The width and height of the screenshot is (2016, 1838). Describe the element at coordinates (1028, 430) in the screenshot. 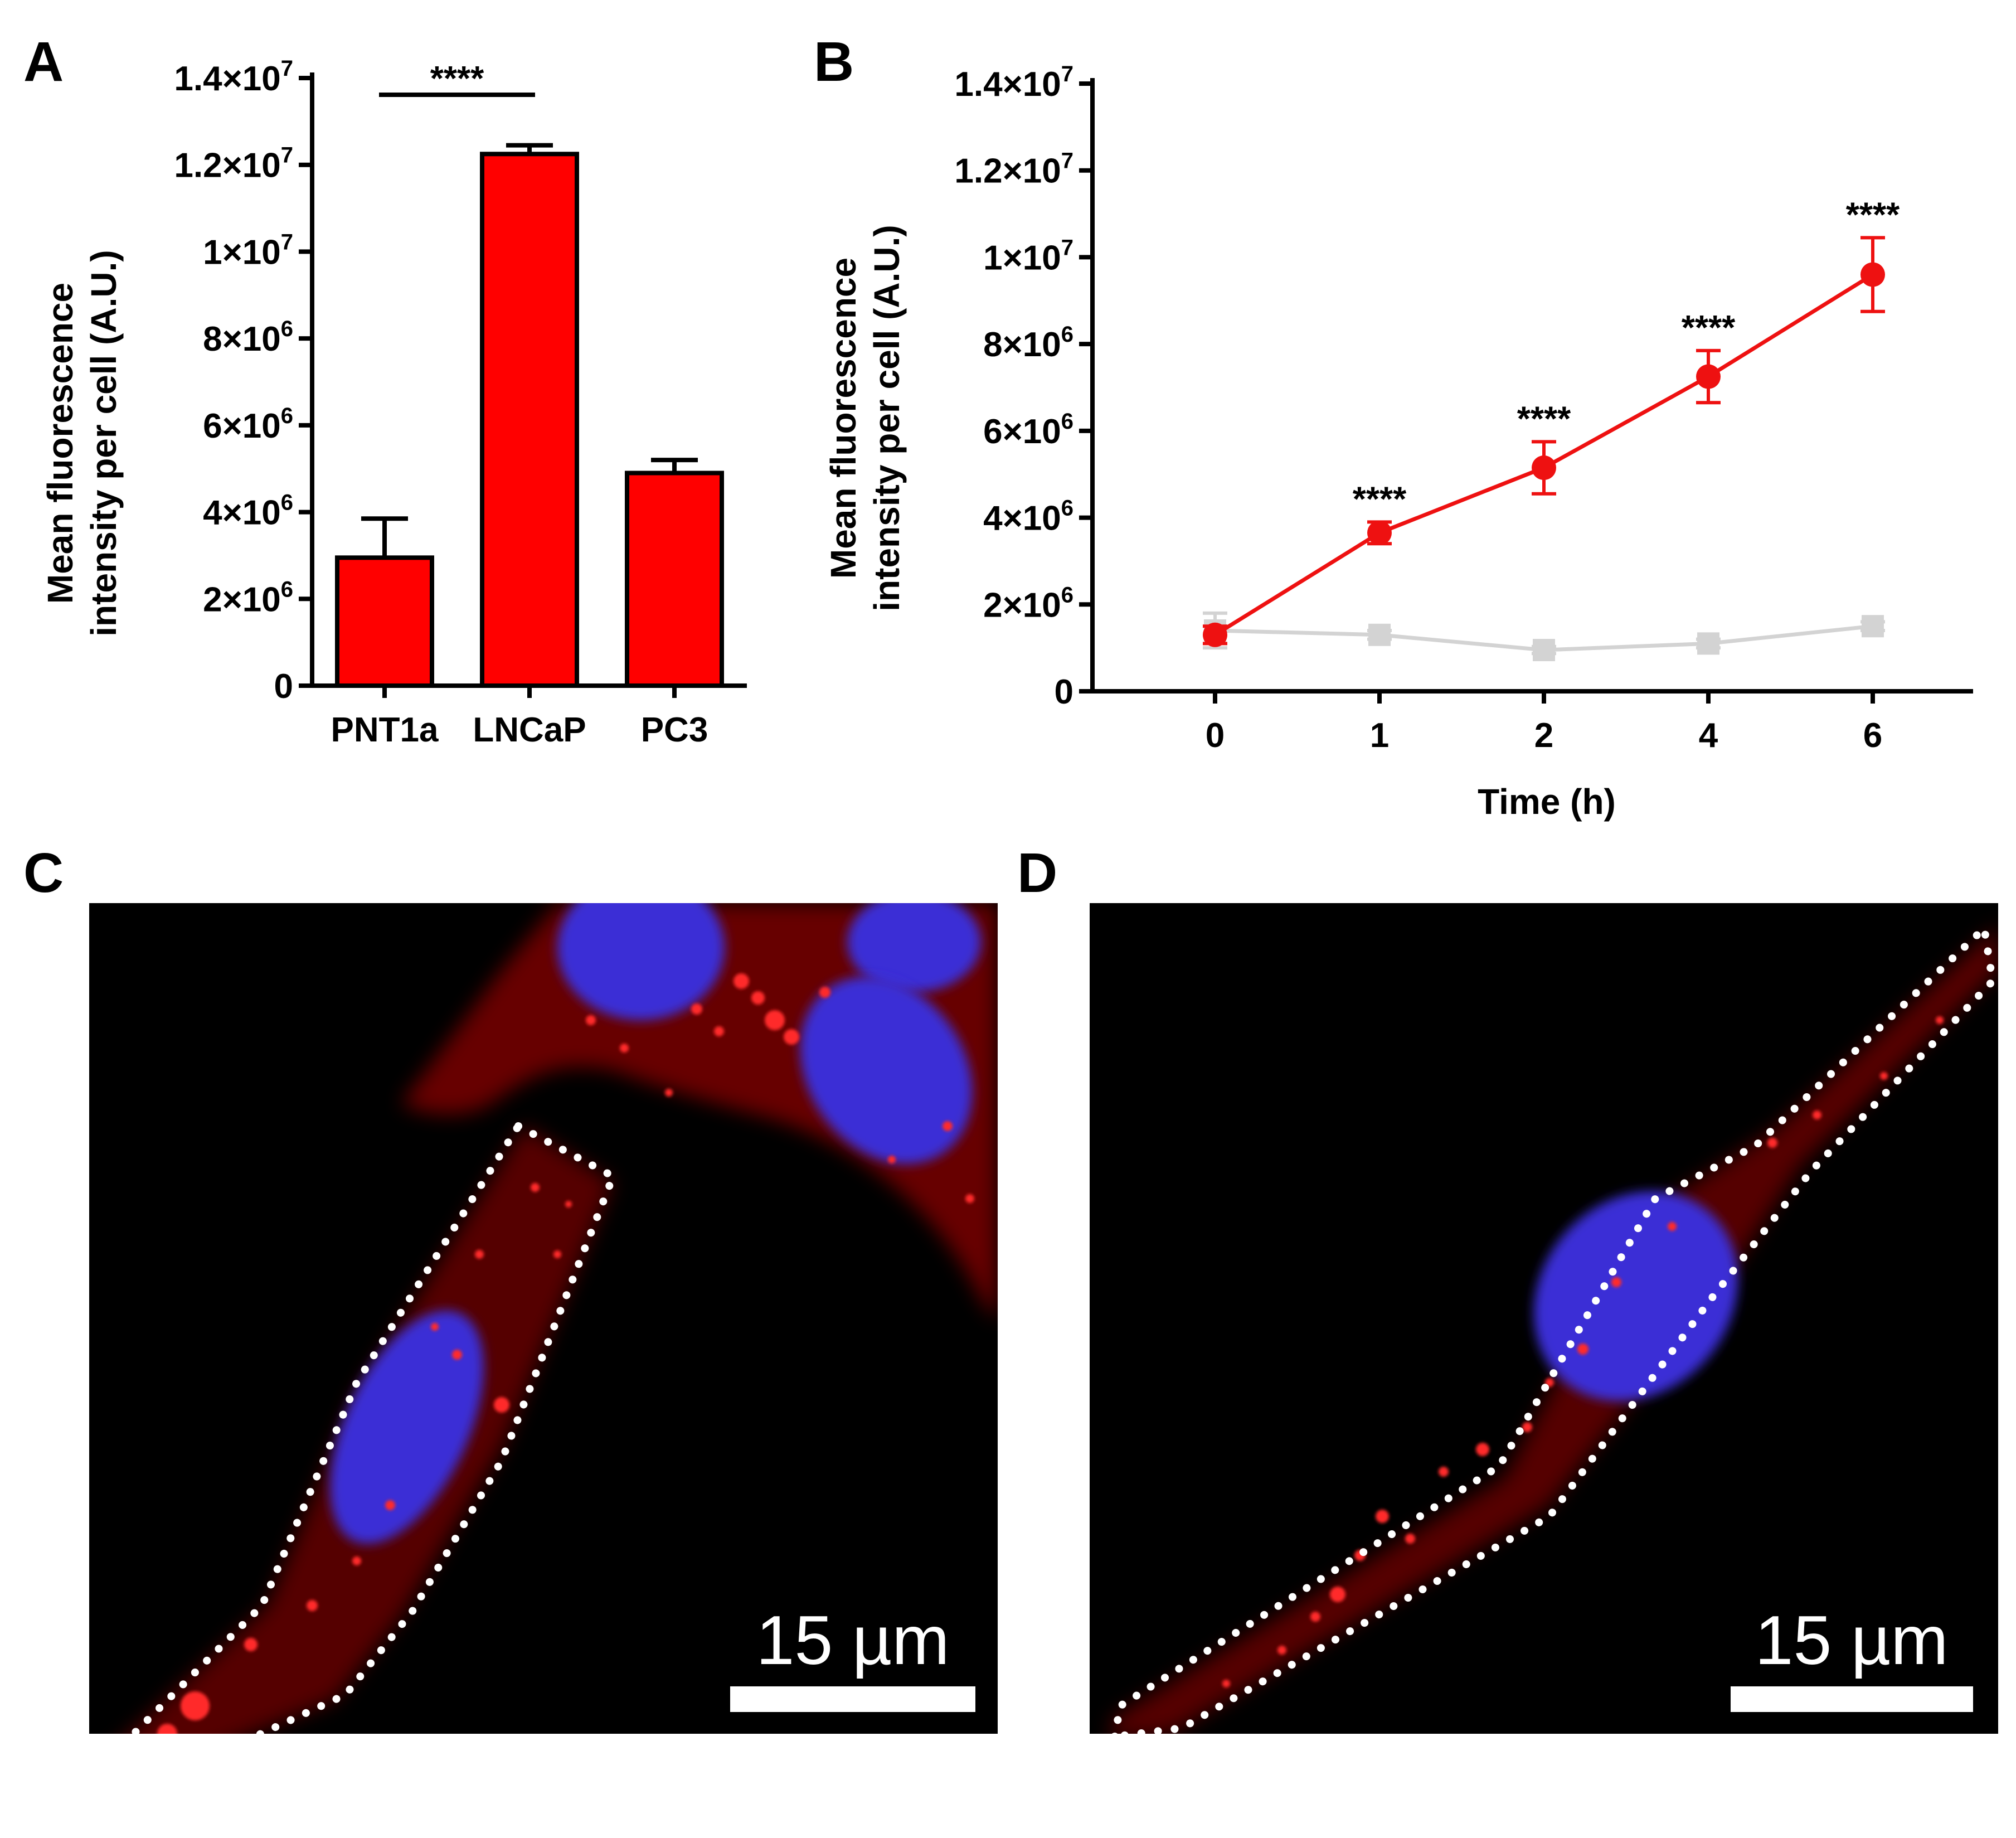

I see `panel-b-y-tick-label: 6×10⁶` at that location.